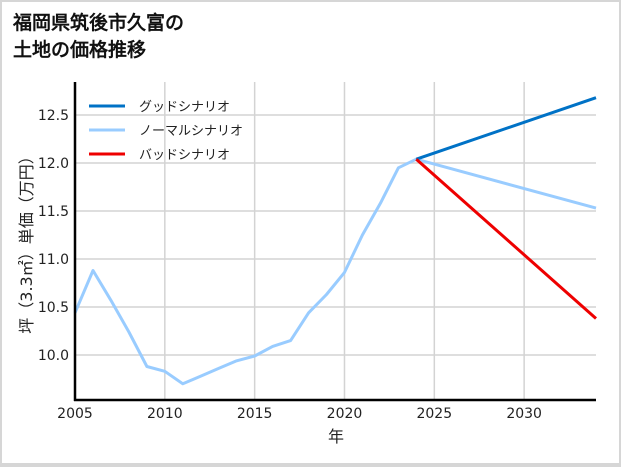  What do you see at coordinates (184, 155) in the screenshot?
I see `legend-label: バッドシナリオ` at bounding box center [184, 155].